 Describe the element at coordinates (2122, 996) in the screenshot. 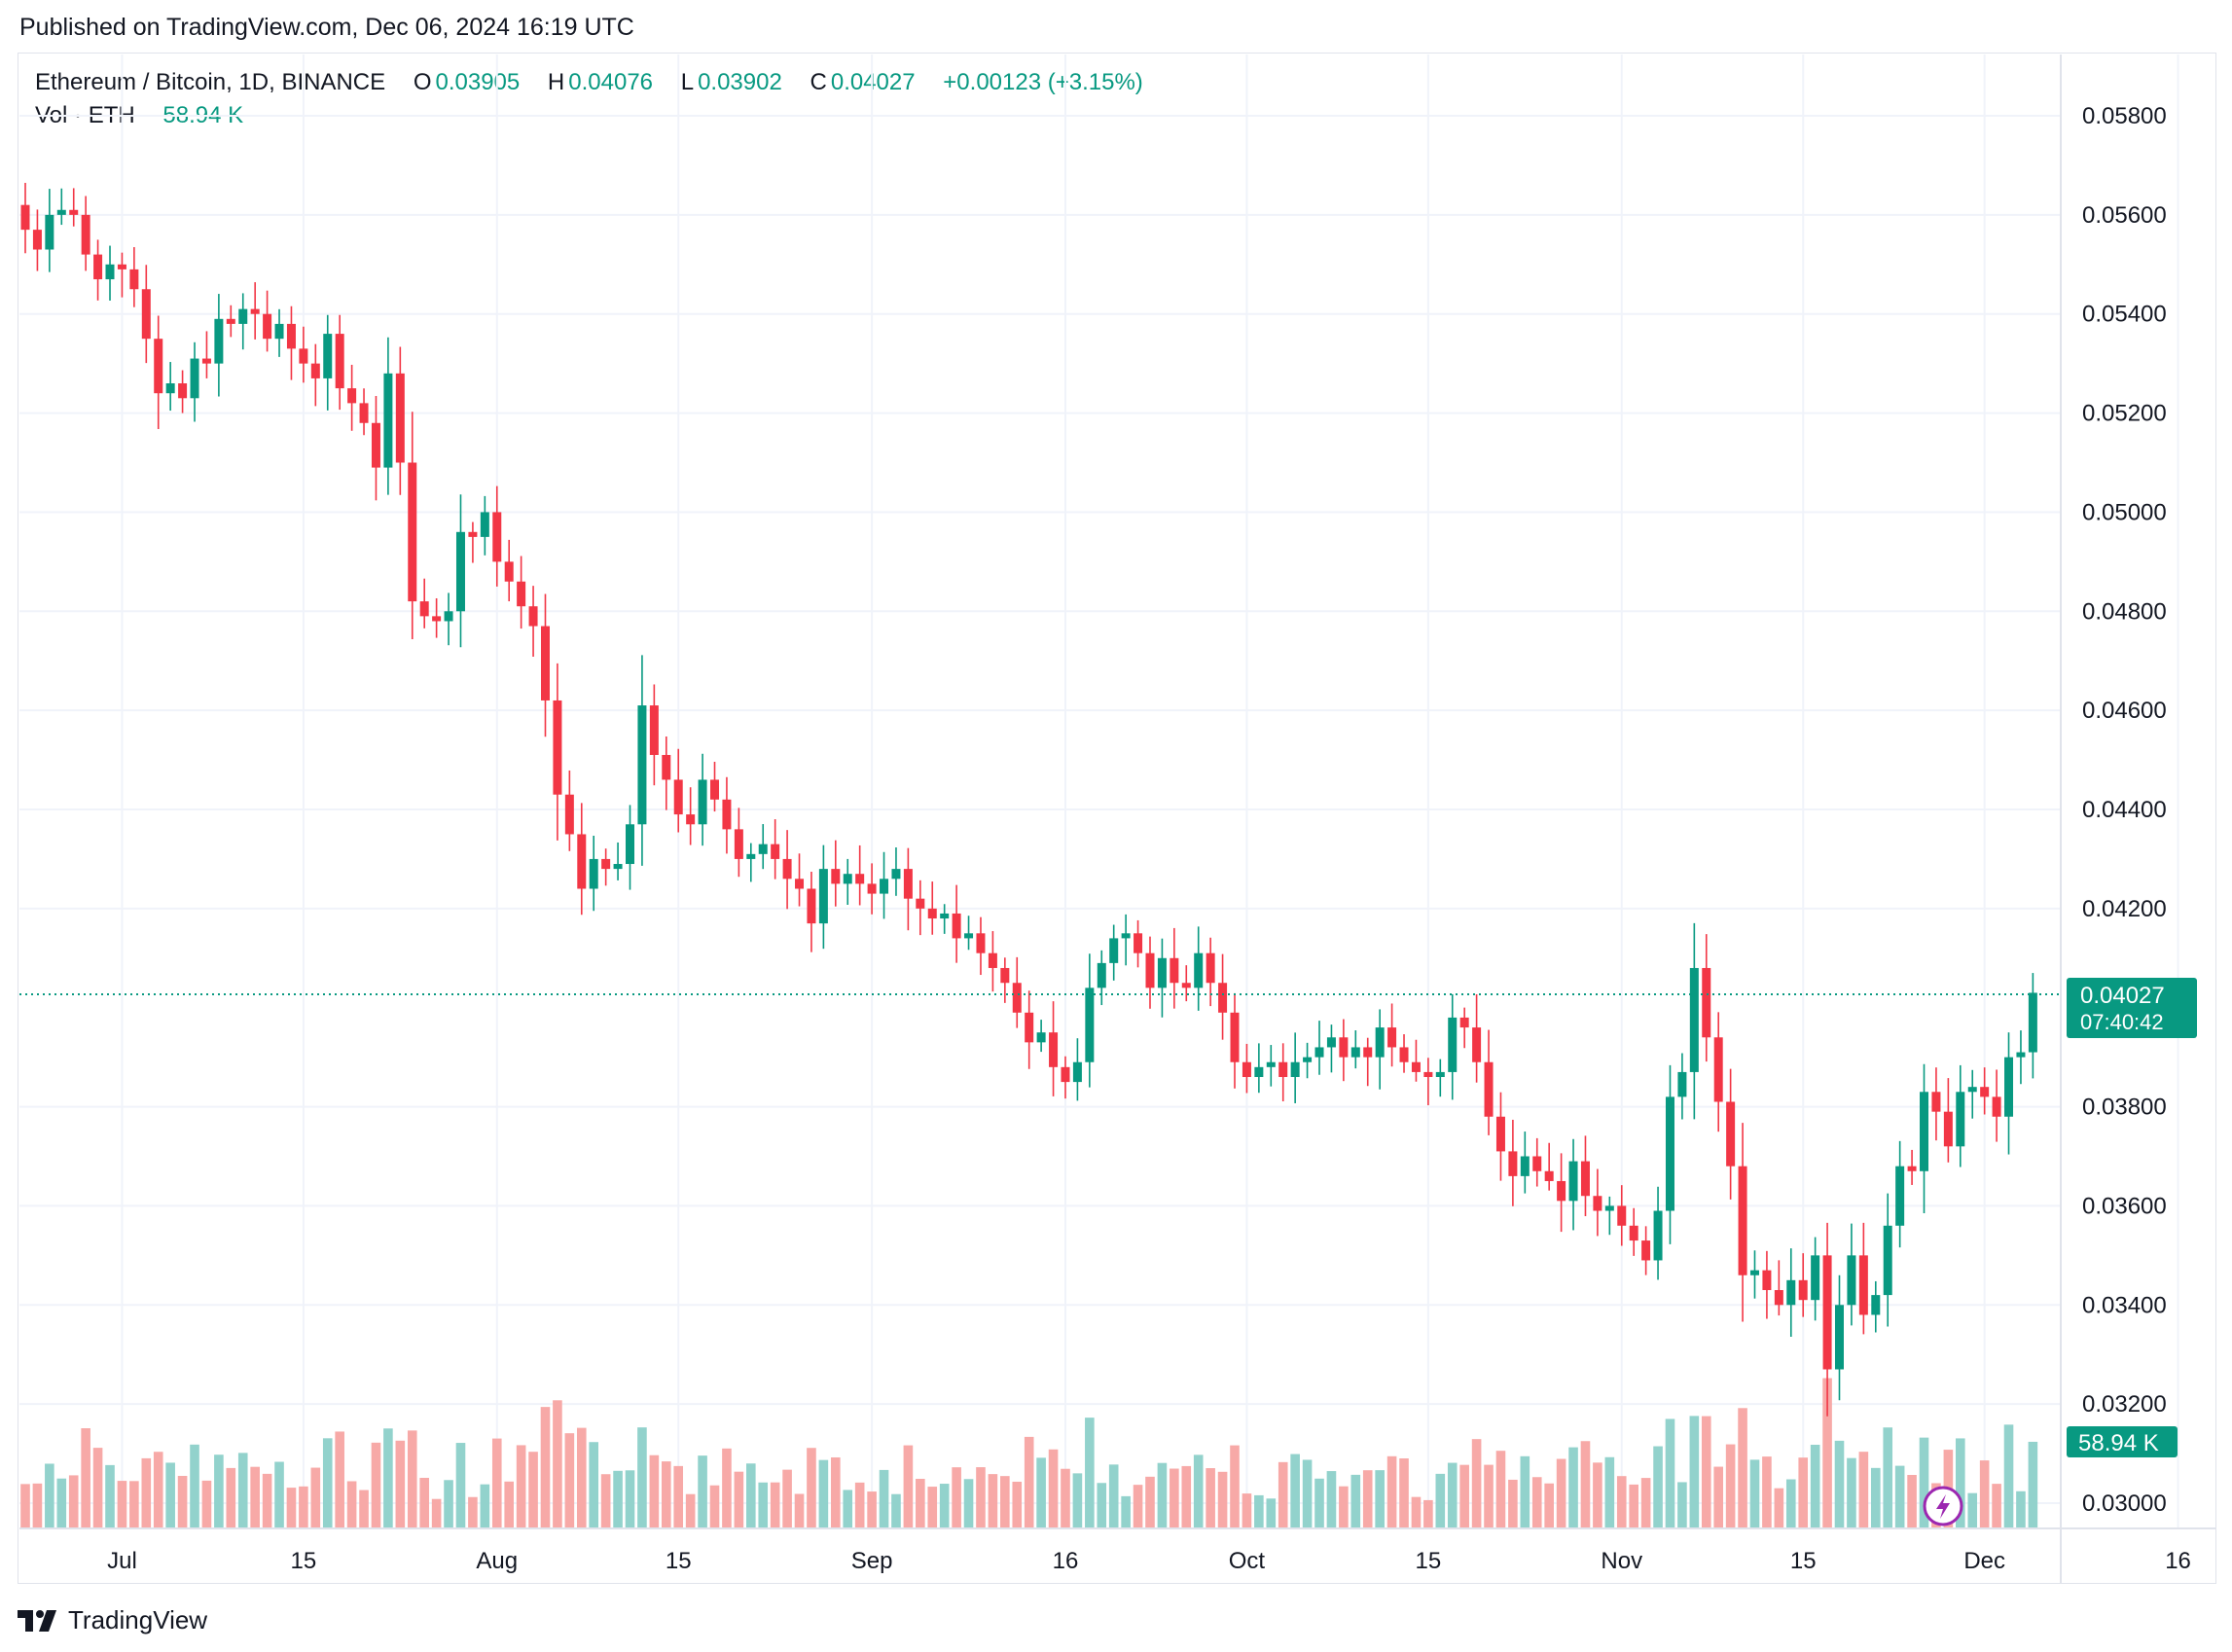

I see `last-price-text: 0.04027` at that location.